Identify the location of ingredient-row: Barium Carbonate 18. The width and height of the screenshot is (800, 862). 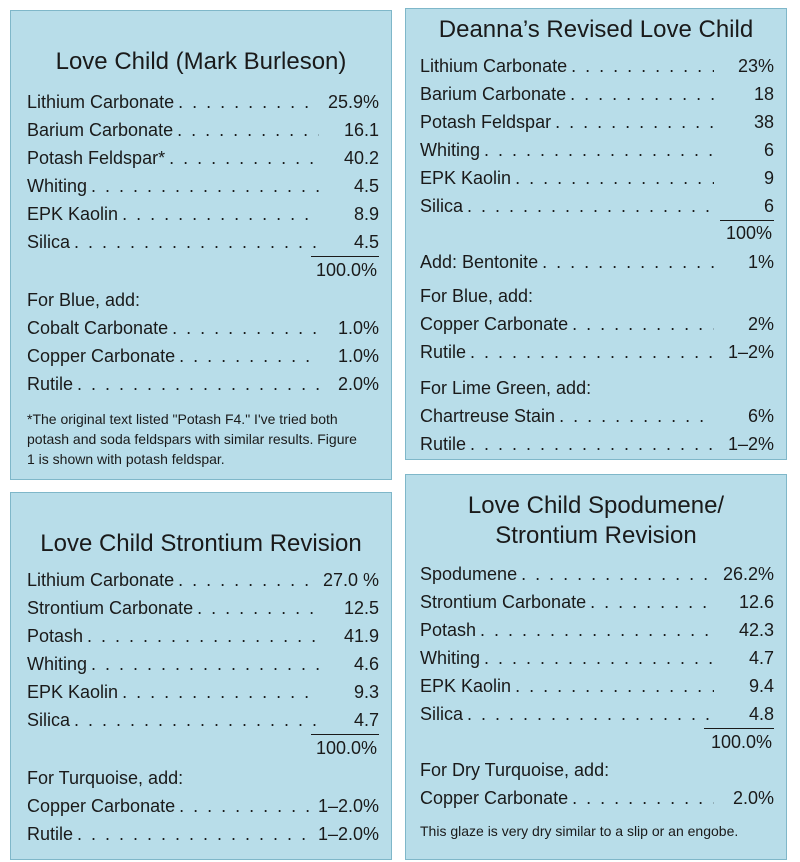
(597, 94).